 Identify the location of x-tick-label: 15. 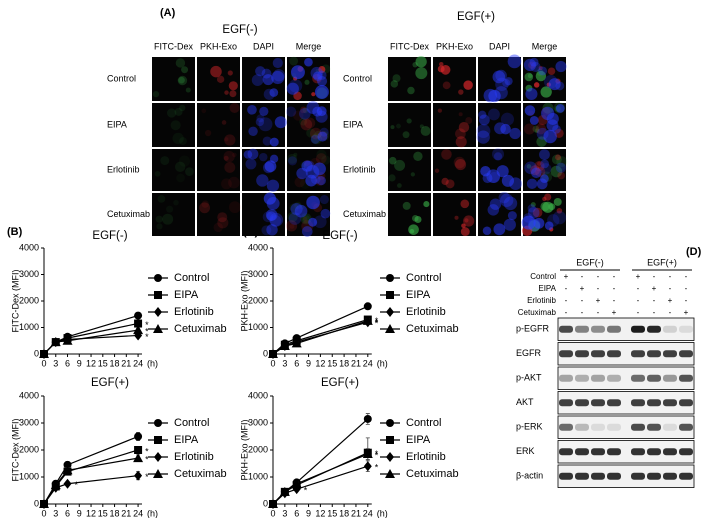
(332, 363).